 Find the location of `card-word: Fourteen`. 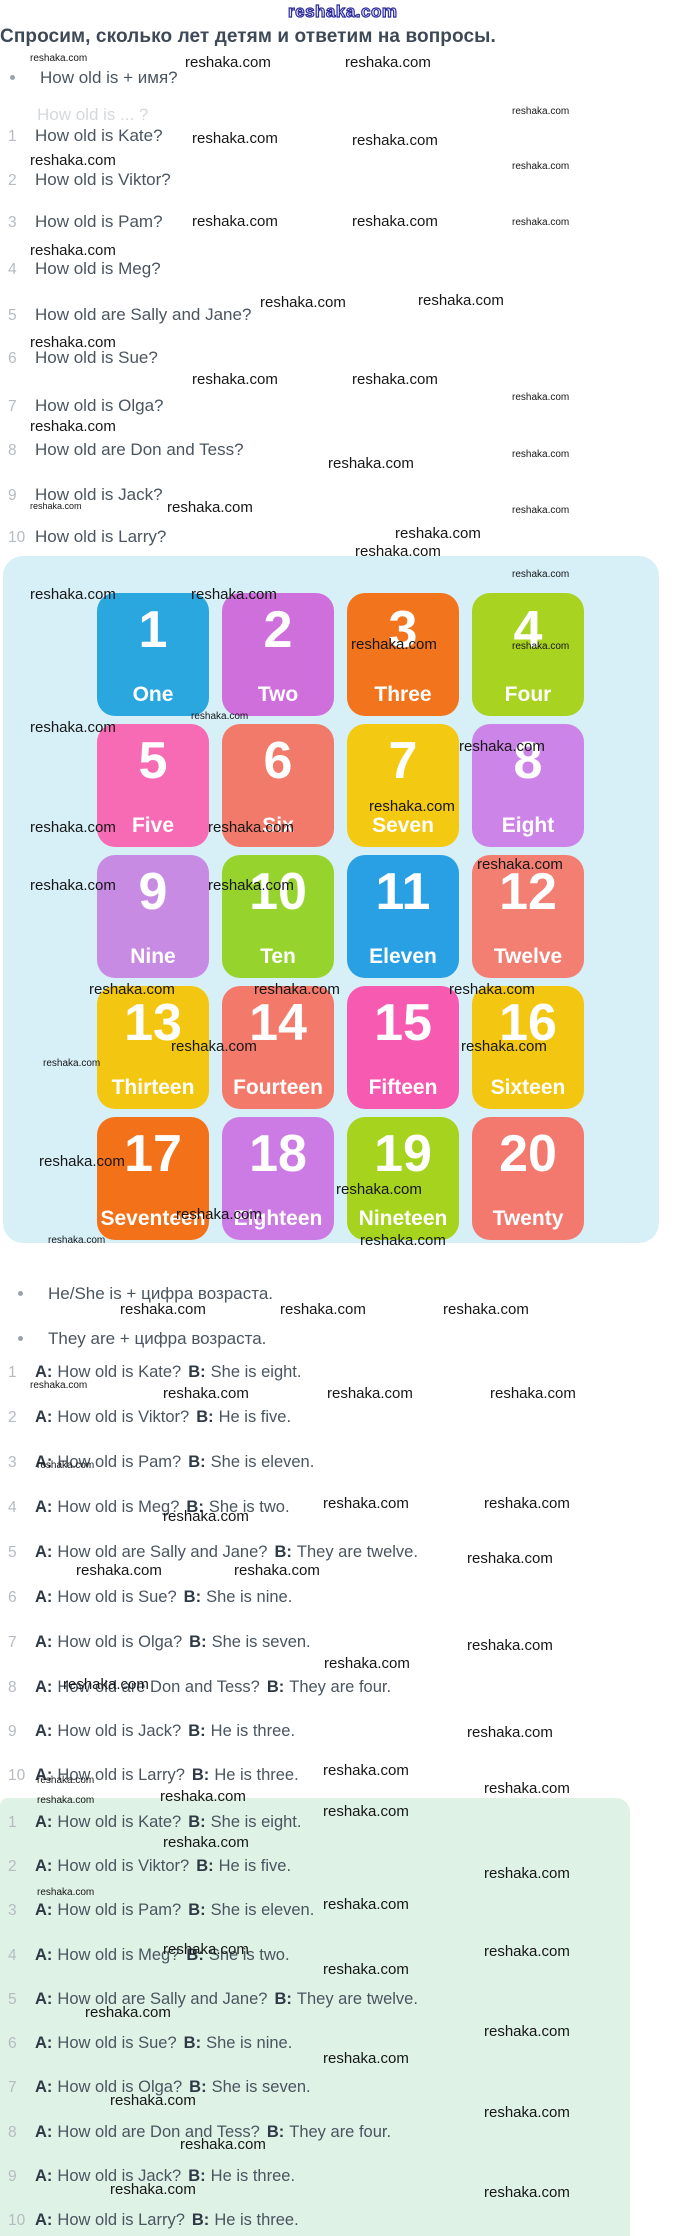

card-word: Fourteen is located at coordinates (278, 1087).